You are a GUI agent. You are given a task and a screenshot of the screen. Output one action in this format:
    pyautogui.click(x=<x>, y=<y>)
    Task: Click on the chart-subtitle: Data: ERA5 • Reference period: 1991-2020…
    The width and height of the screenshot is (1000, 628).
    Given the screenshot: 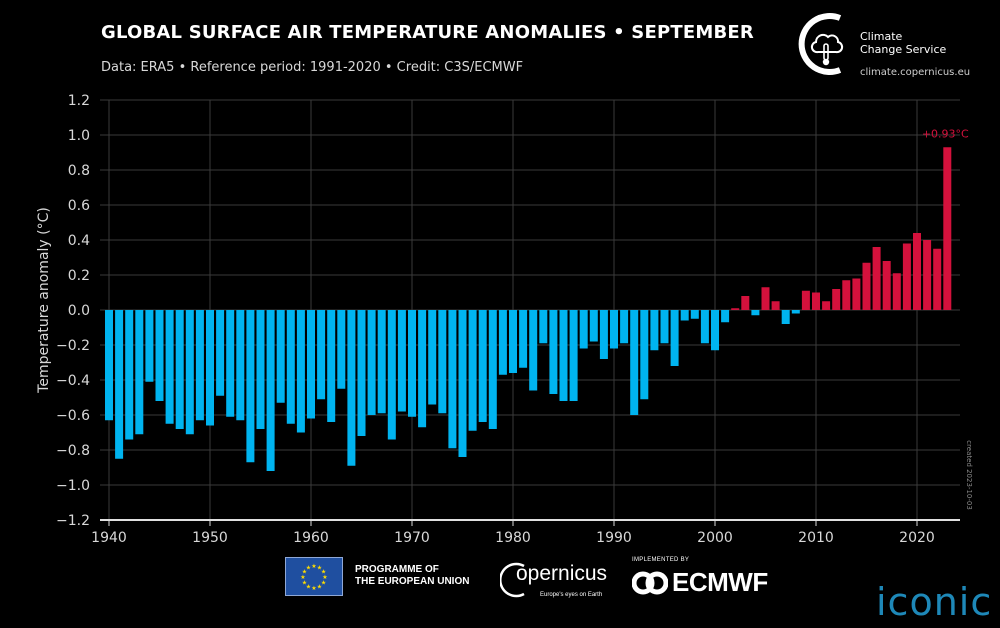 What is the action you would take?
    pyautogui.click(x=312, y=67)
    